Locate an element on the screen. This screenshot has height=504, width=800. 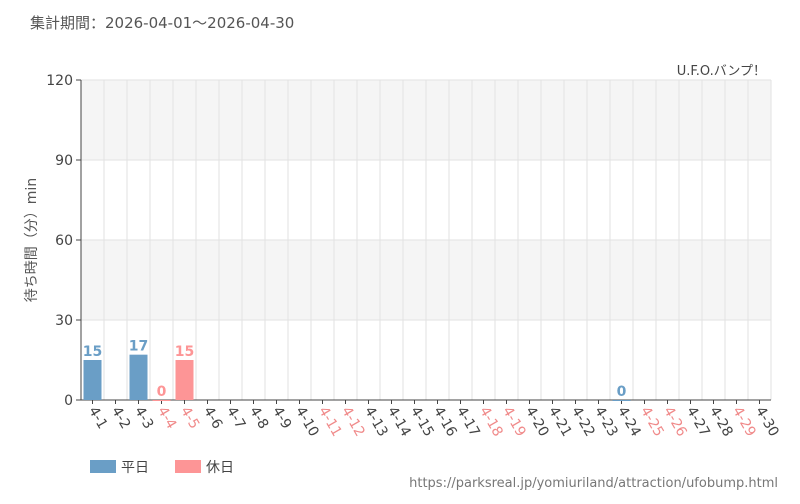
x-tick-label: 4-24 is located at coordinates (629, 422).